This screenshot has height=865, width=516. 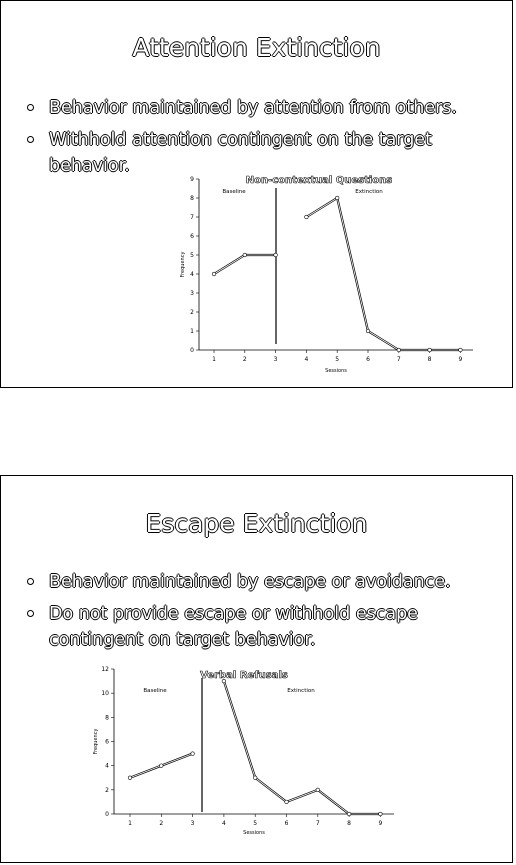 What do you see at coordinates (192, 217) in the screenshot?
I see `y-tick-label: 7` at bounding box center [192, 217].